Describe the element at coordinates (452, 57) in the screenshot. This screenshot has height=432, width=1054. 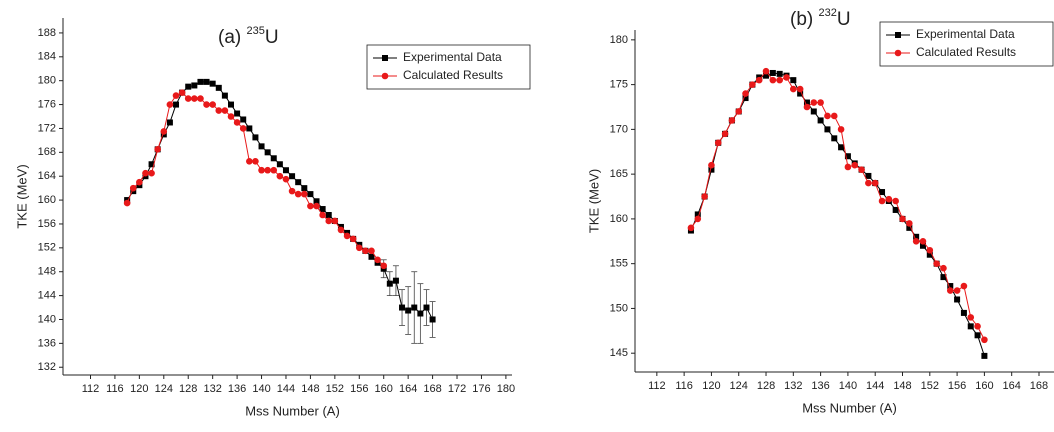
I see `legend-label: Experimental Data` at that location.